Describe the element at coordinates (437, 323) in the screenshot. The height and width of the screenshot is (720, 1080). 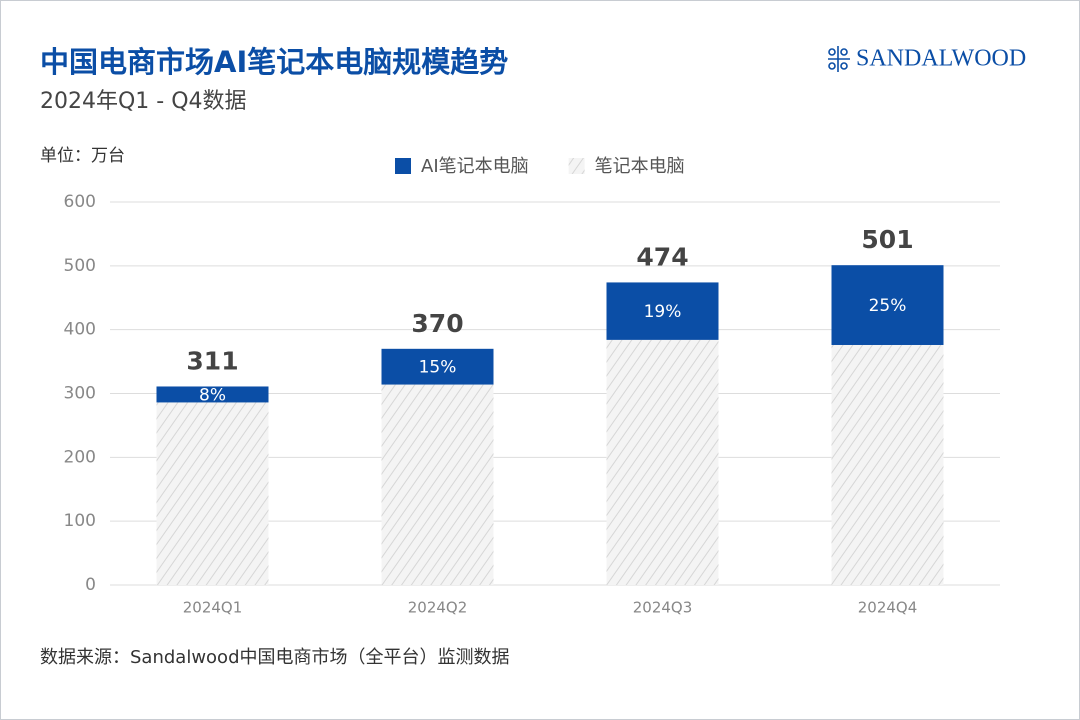
I see `total-label: 370` at that location.